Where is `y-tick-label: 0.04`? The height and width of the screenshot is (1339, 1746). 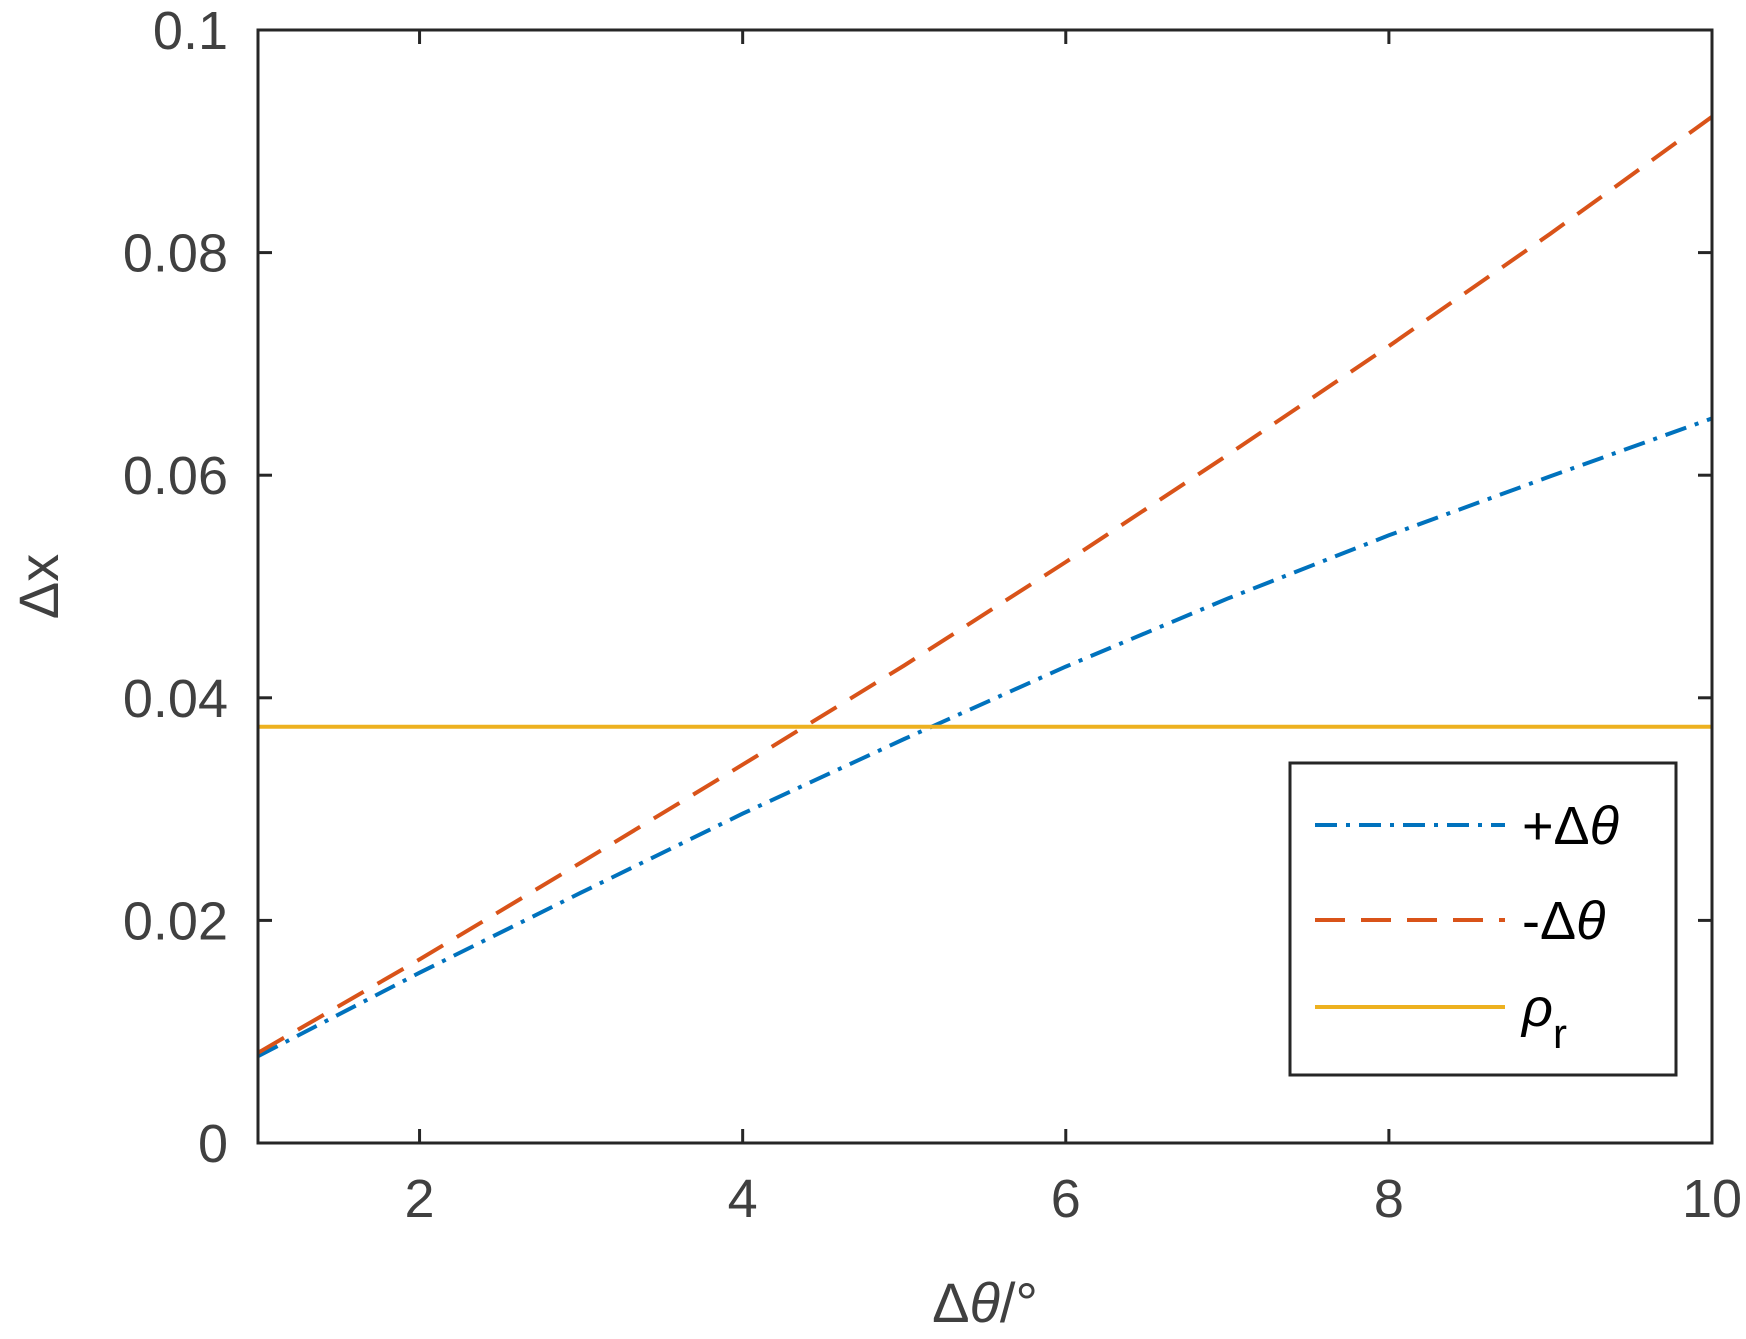
y-tick-label: 0.04 is located at coordinates (175, 699).